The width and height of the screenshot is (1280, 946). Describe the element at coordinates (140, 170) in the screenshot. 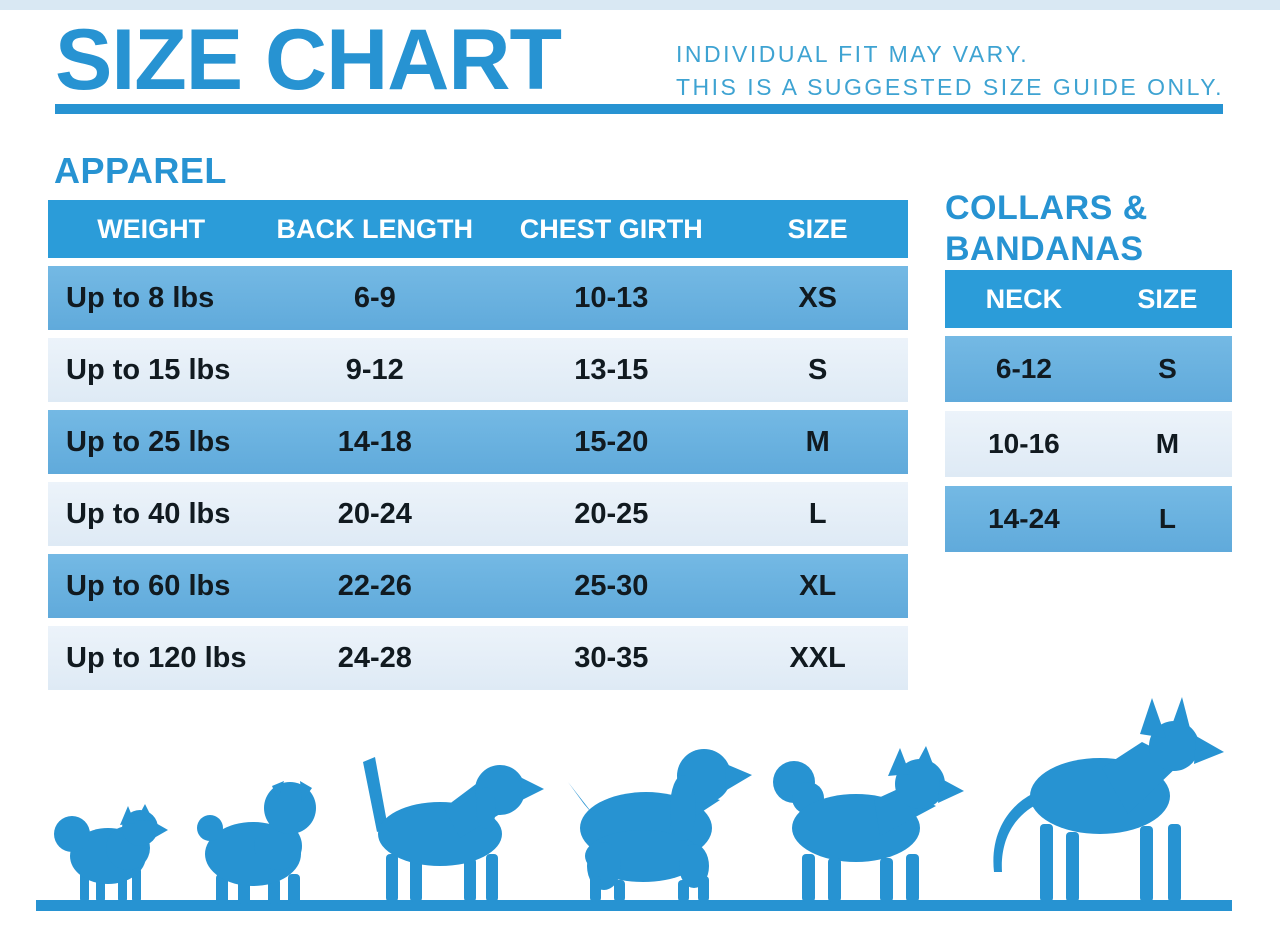

I see `apparel-heading: APPAREL` at that location.